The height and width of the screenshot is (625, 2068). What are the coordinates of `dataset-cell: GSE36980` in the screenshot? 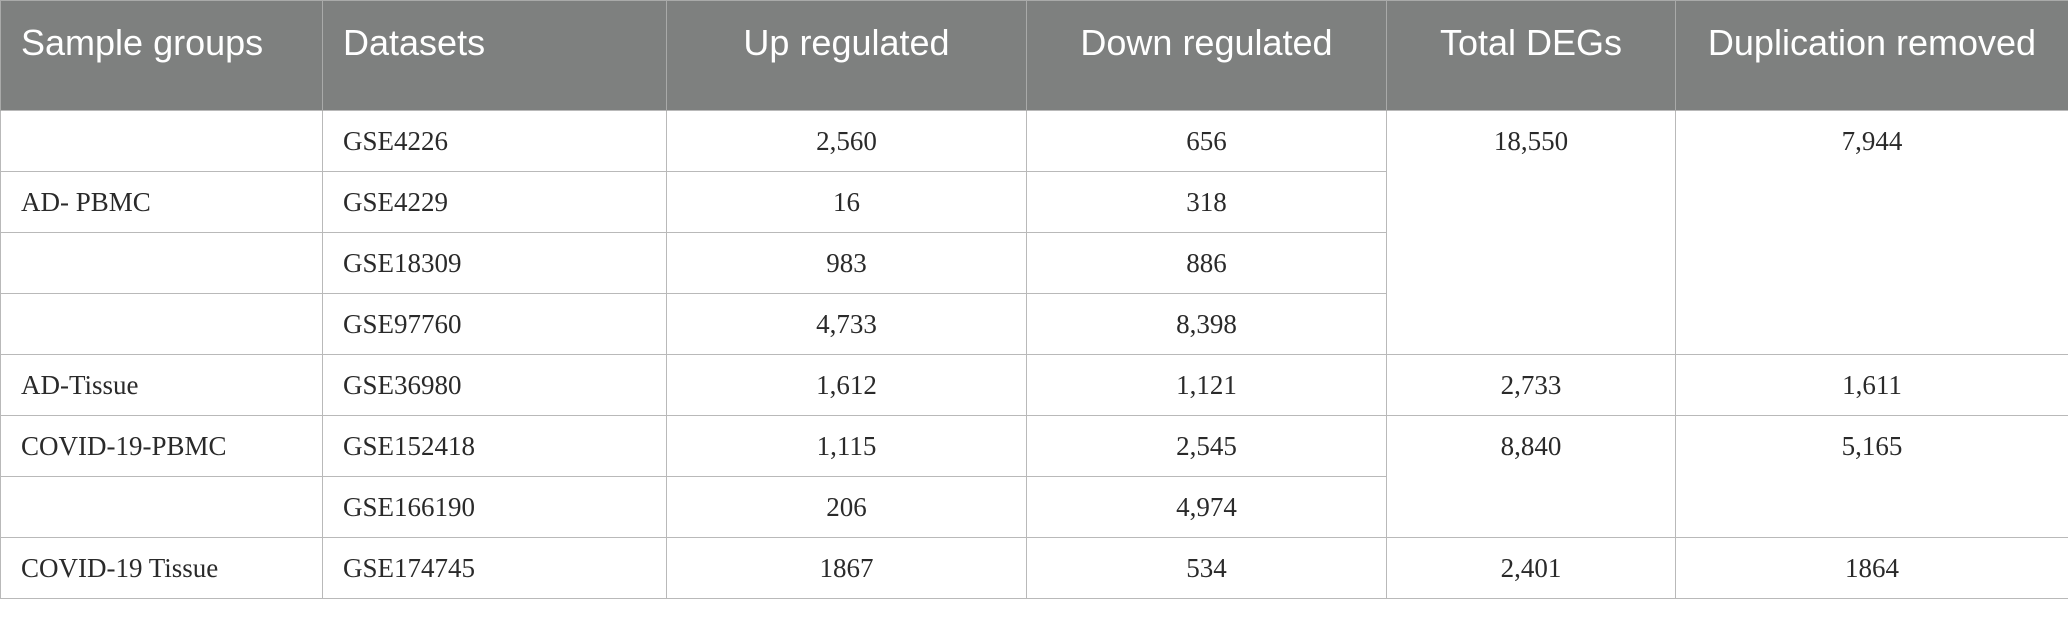 It's located at (494, 385).